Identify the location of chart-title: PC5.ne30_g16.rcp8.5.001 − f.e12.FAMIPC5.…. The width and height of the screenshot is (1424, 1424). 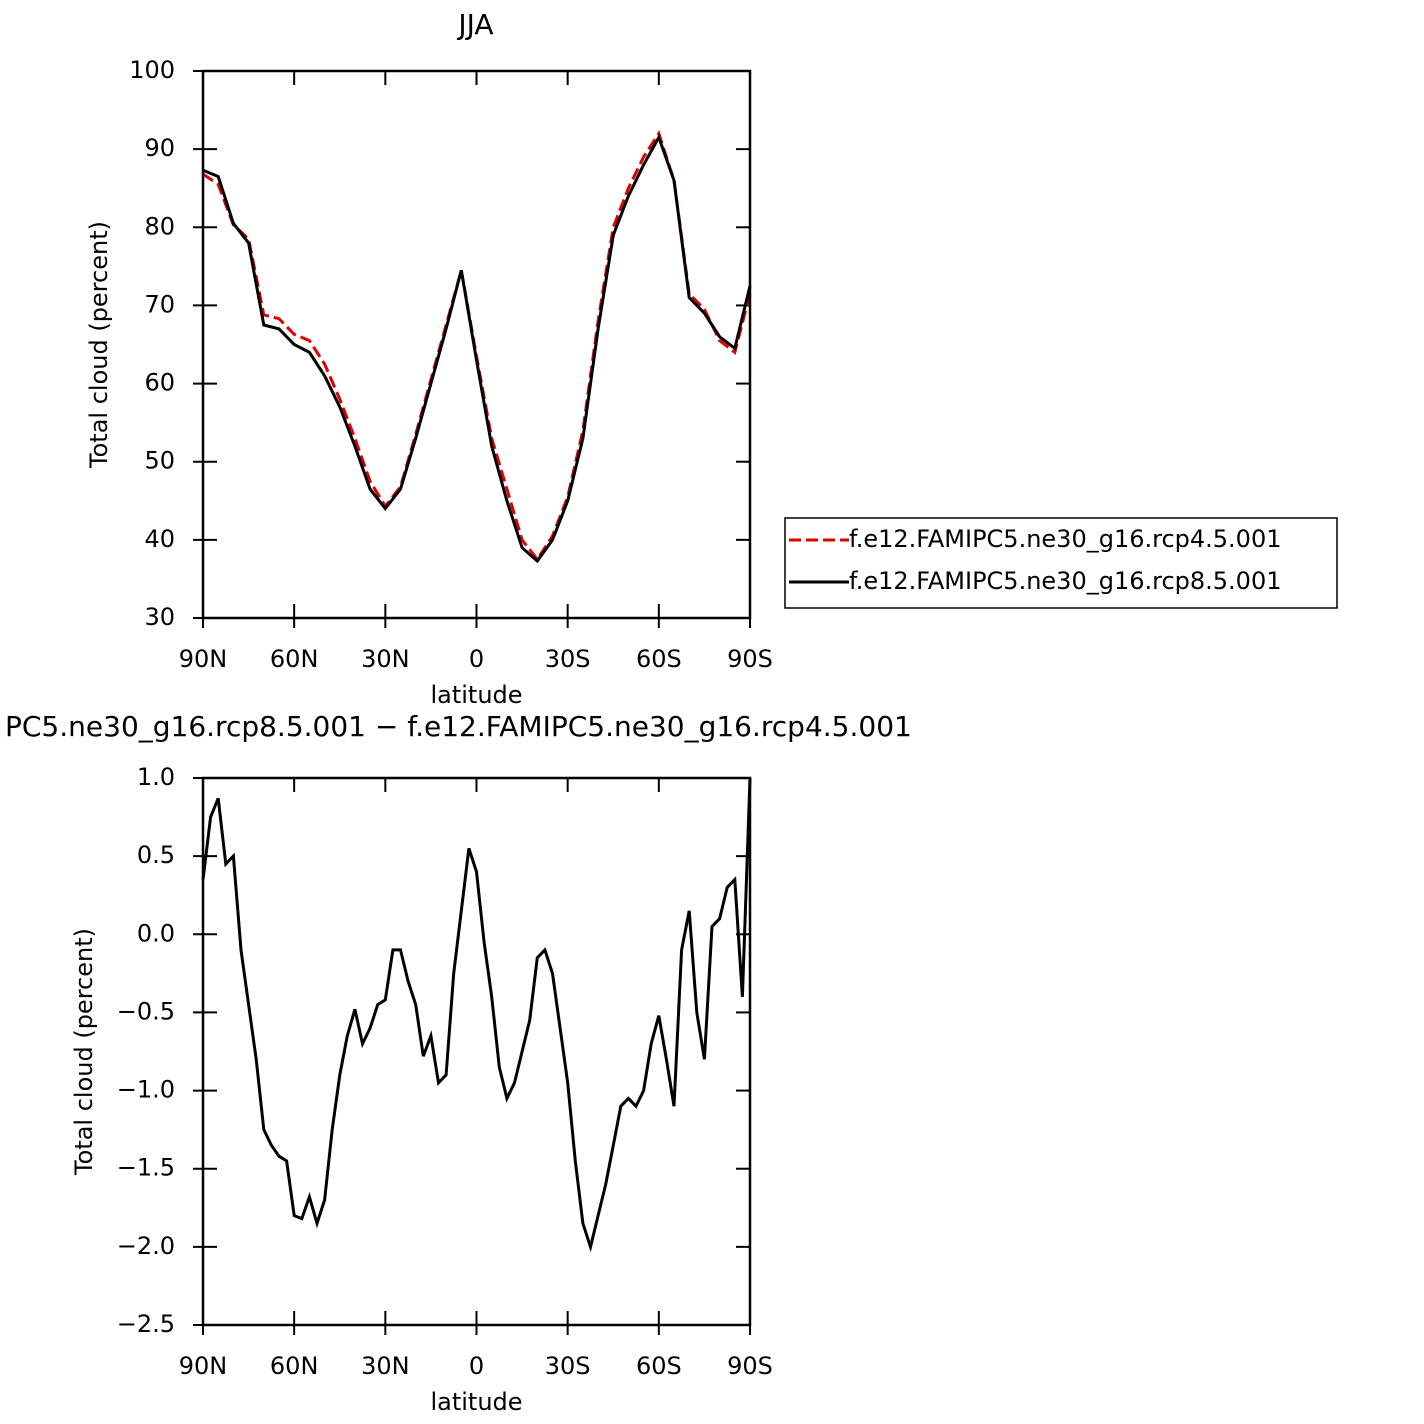
(458, 726).